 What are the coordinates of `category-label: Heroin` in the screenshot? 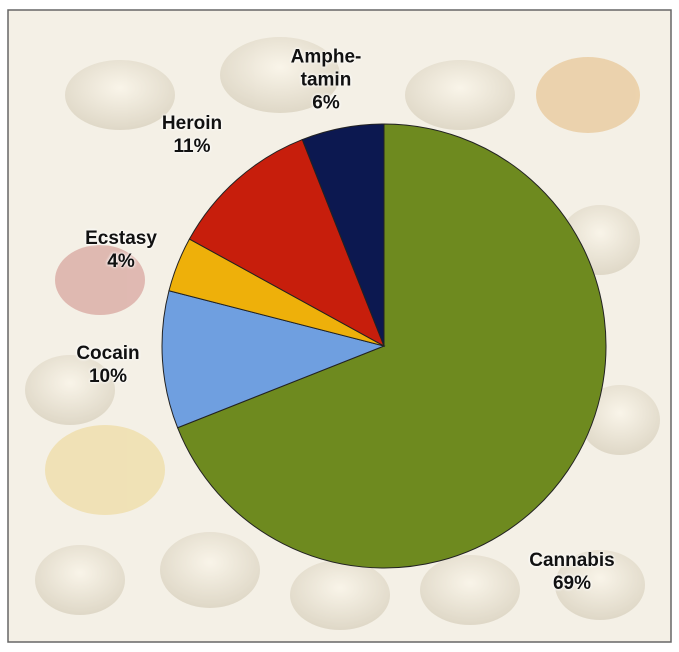 It's located at (192, 123).